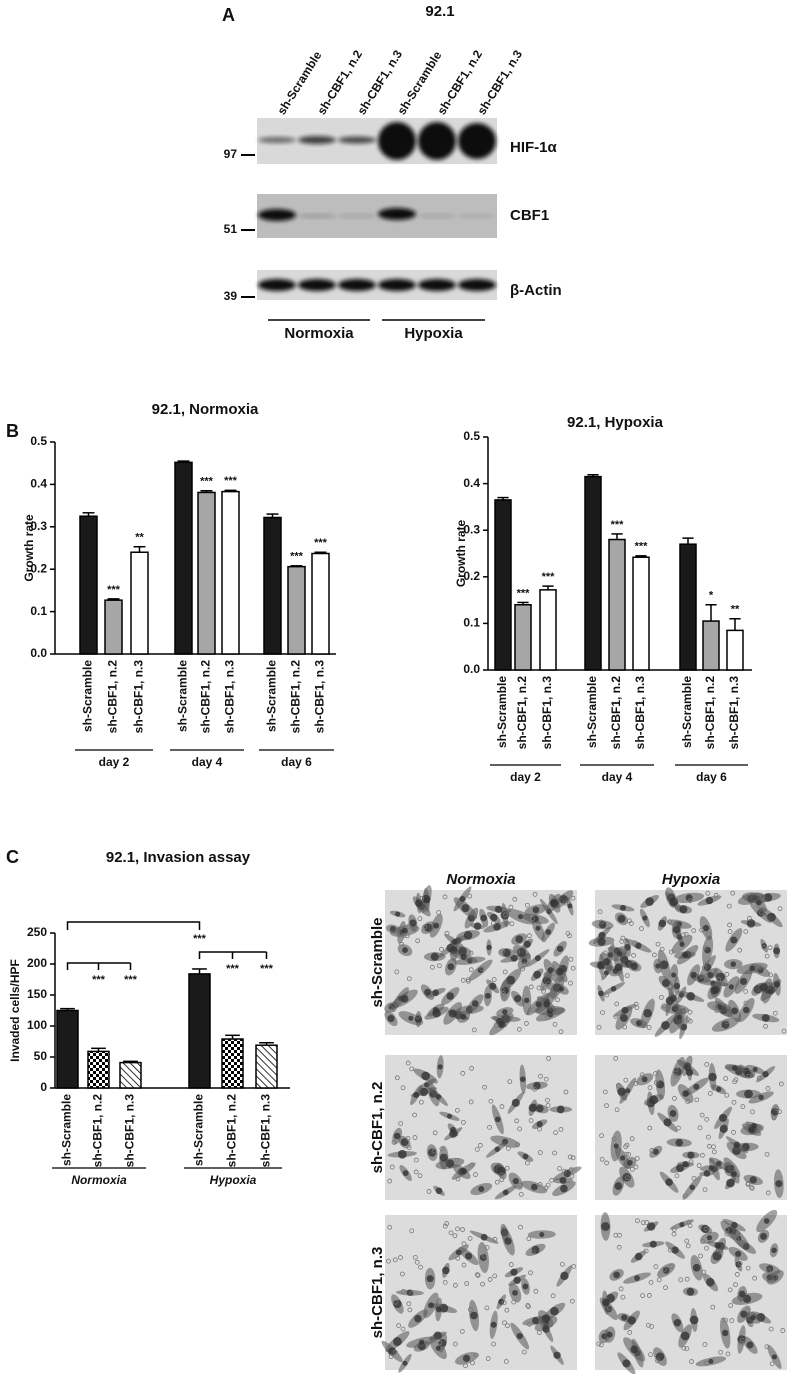 The width and height of the screenshot is (798, 1374). I want to click on chart-title: 92.1, Hypoxia, so click(615, 422).